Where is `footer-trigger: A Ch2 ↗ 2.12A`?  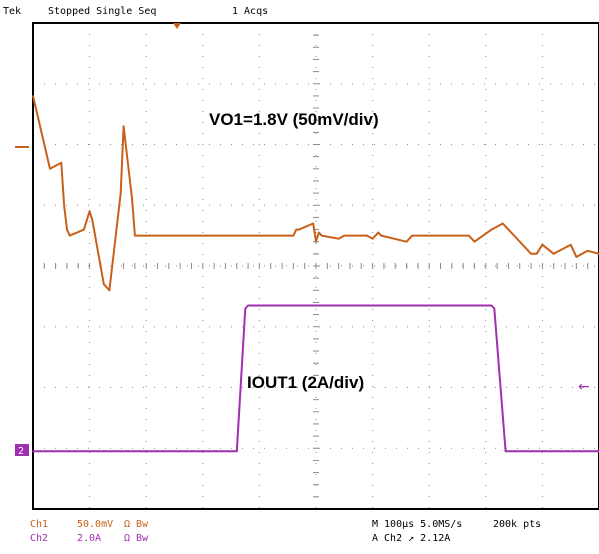
footer-trigger: A Ch2 ↗ 2.12A is located at coordinates (411, 538).